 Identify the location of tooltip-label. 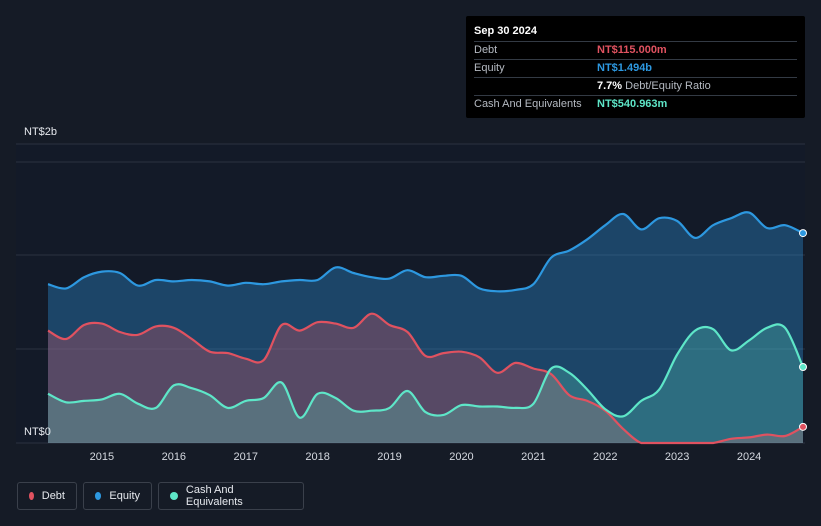
(535, 86).